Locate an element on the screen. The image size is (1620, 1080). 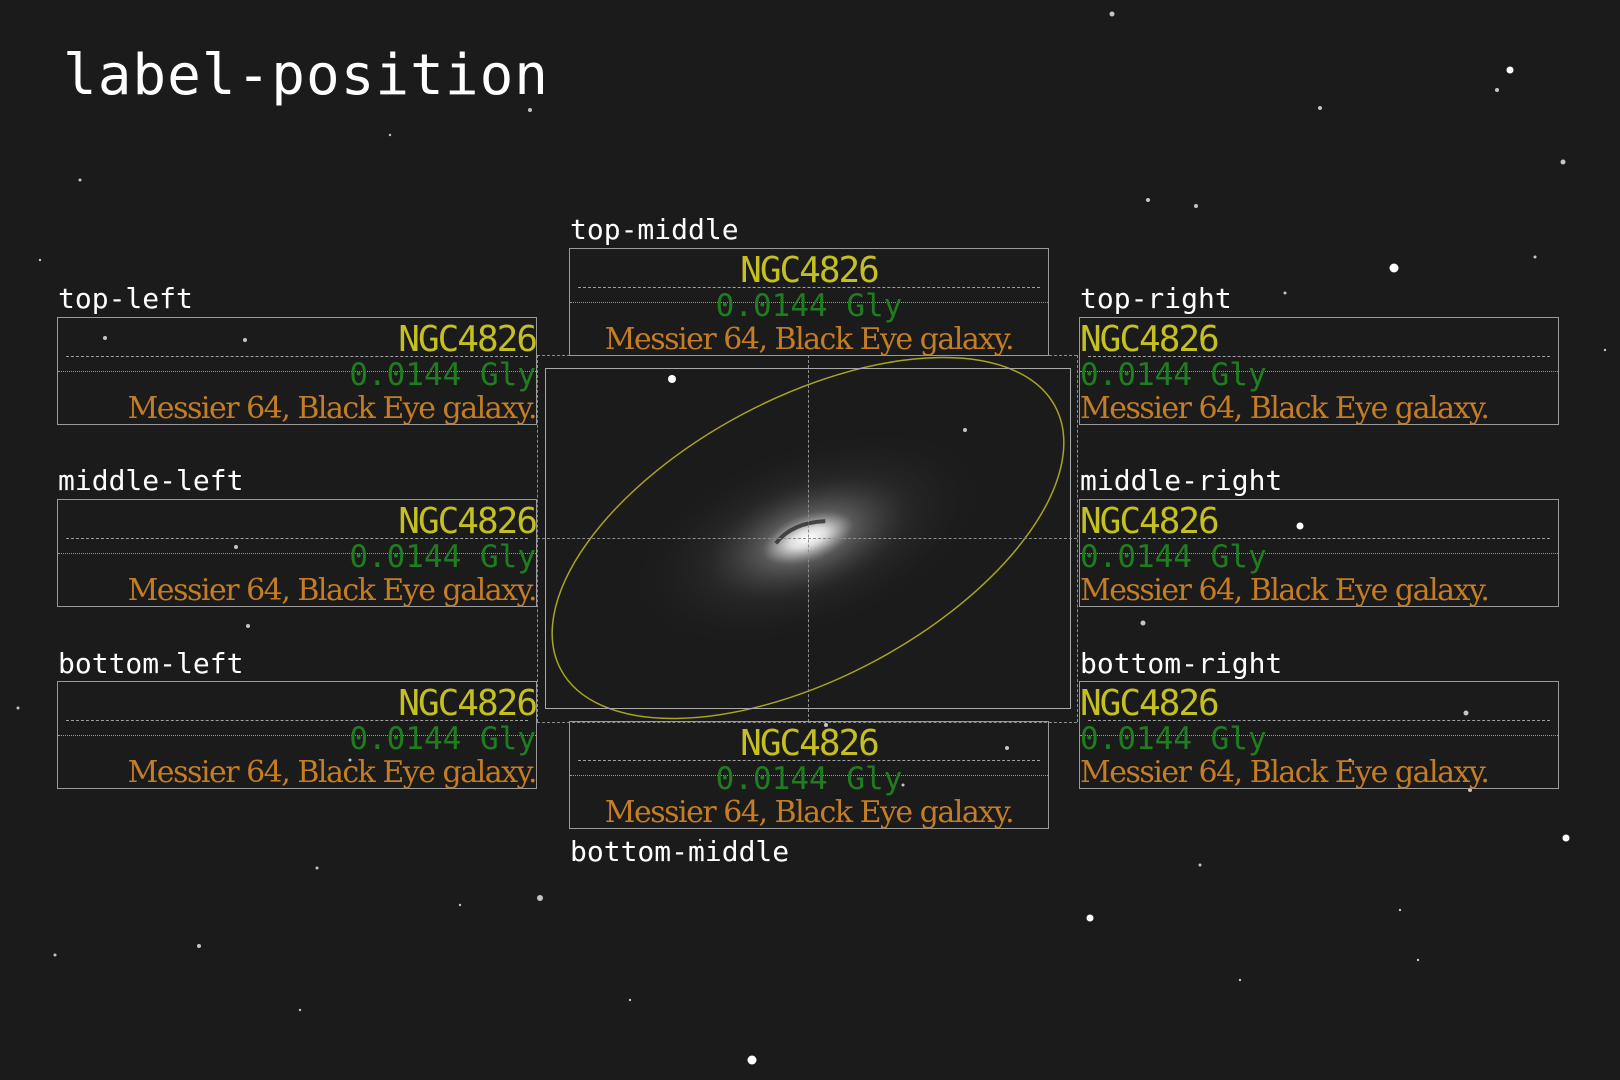
guide-line-center is located at coordinates (808, 538).